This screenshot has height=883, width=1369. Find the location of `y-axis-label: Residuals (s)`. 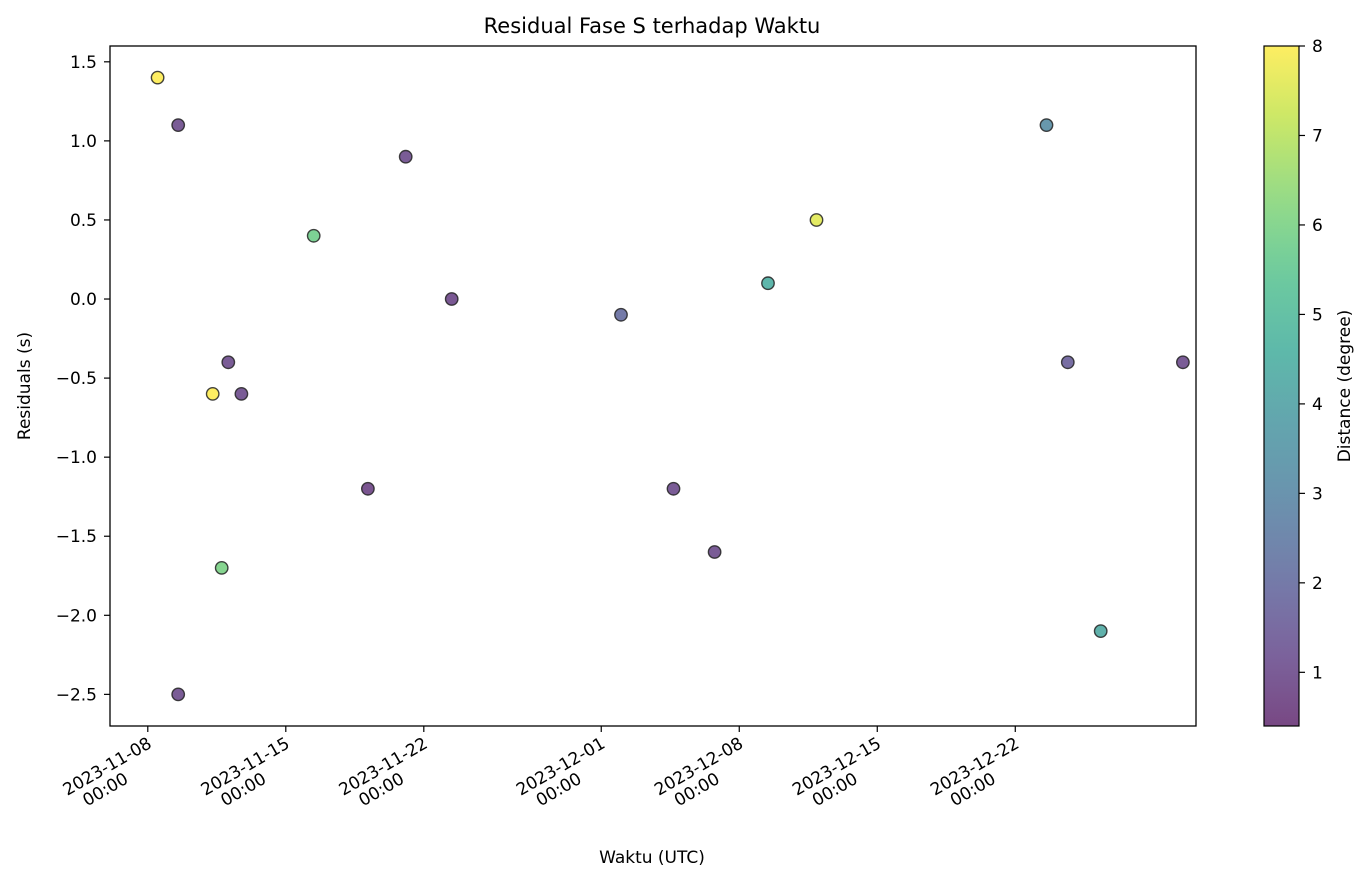

y-axis-label: Residuals (s) is located at coordinates (25, 386).